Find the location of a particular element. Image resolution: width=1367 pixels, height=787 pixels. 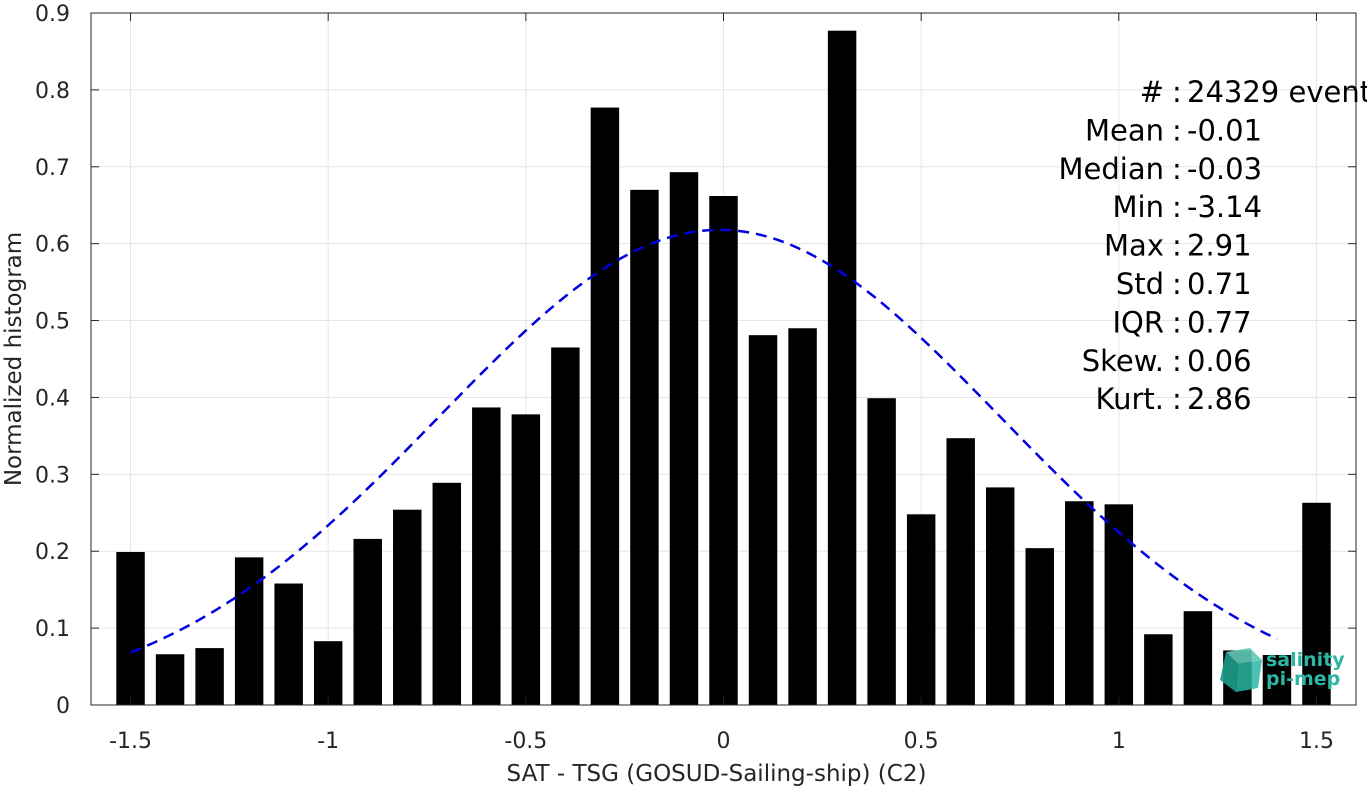

y-axis-label: Normalized histogram is located at coordinates (14, 359).